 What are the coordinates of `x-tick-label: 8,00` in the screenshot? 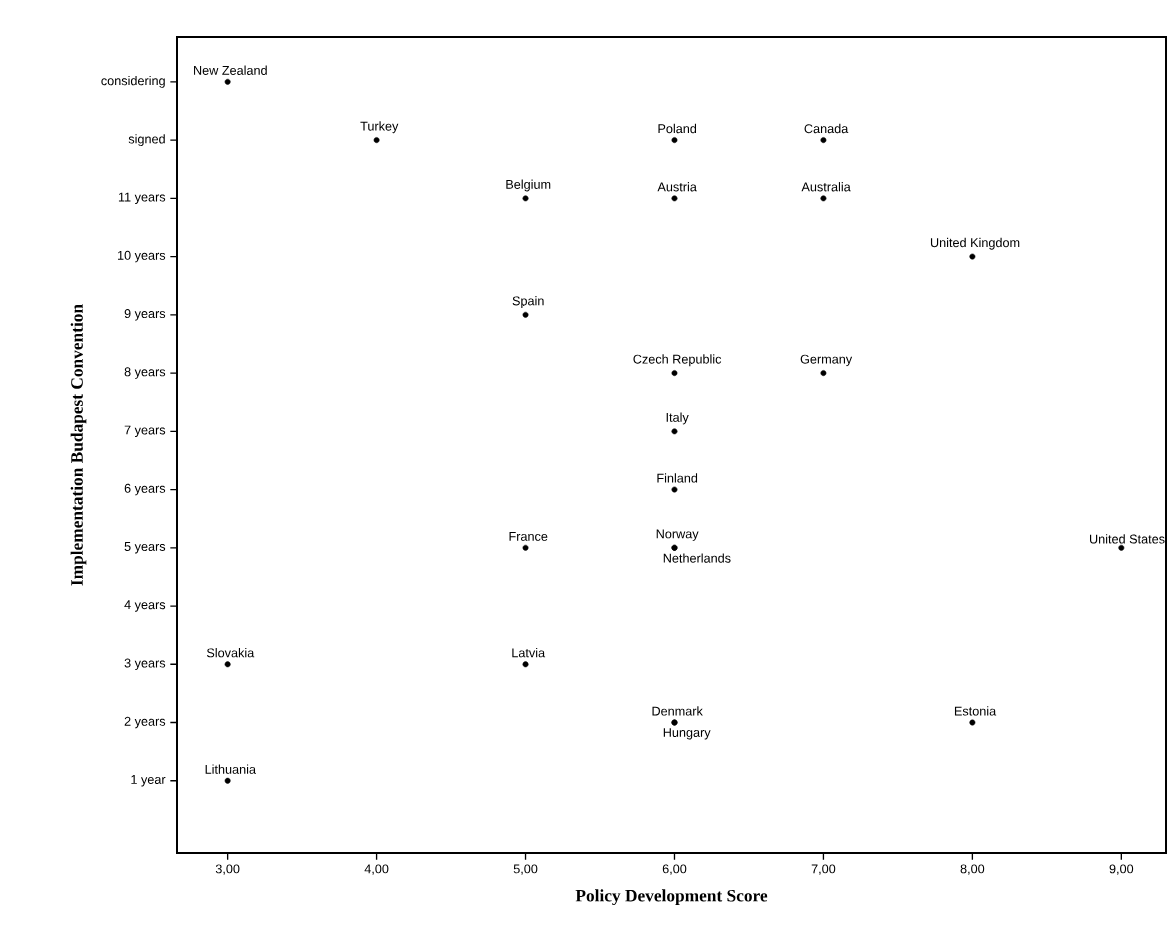 It's located at (972, 869).